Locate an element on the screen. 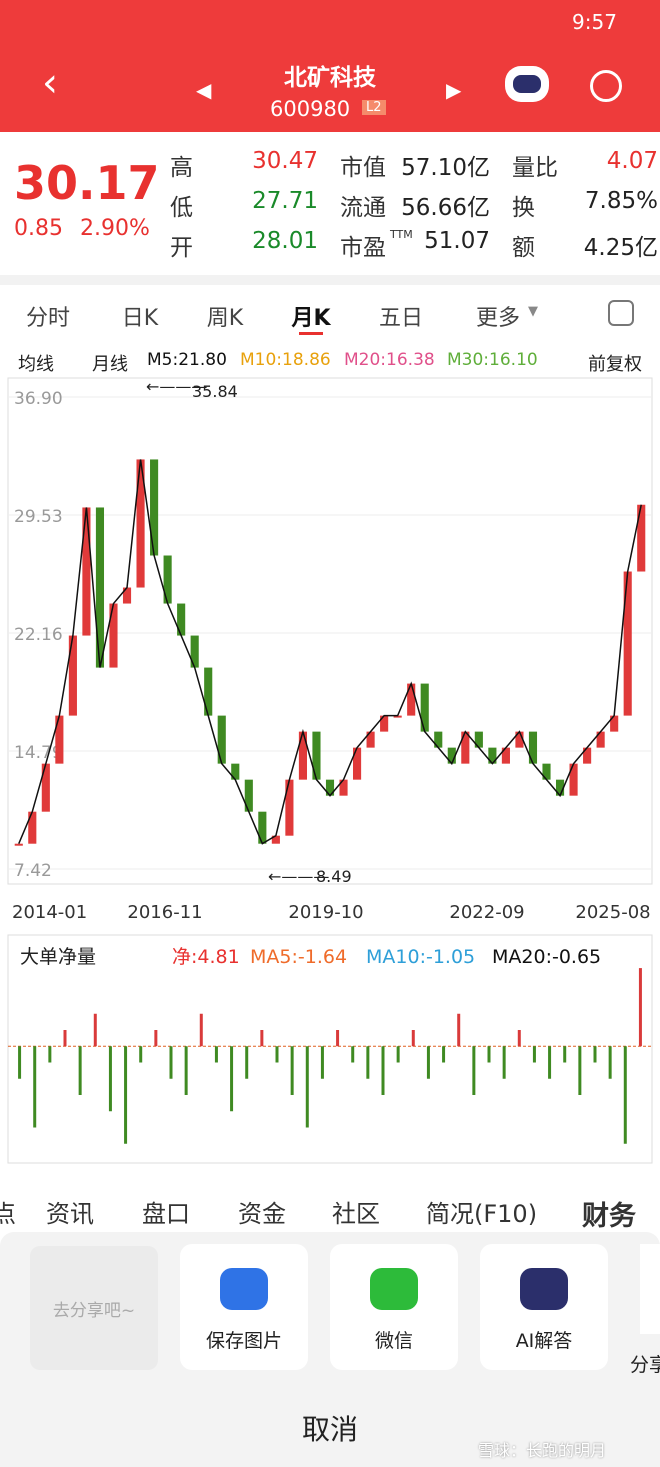  share-label: 分享 is located at coordinates (645, 1365).